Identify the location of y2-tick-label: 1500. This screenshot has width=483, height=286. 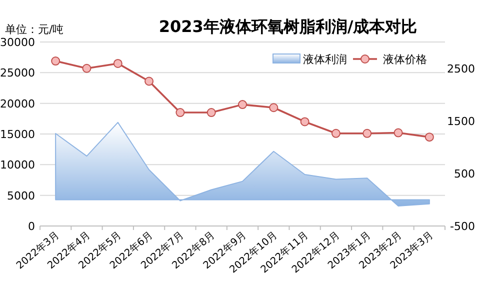
(461, 121).